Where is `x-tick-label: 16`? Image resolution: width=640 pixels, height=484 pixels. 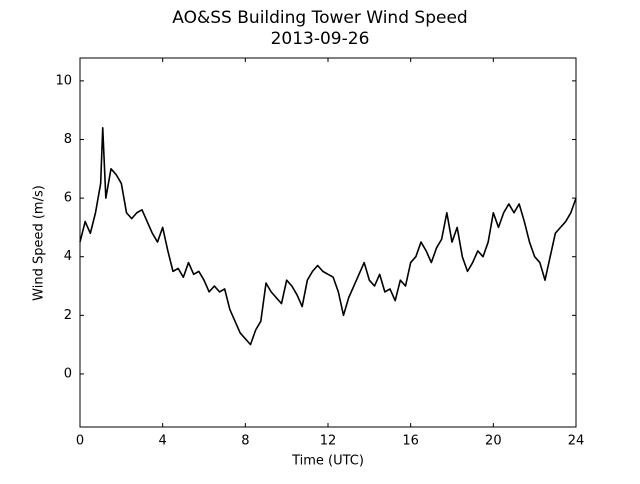
x-tick-label: 16 is located at coordinates (410, 441).